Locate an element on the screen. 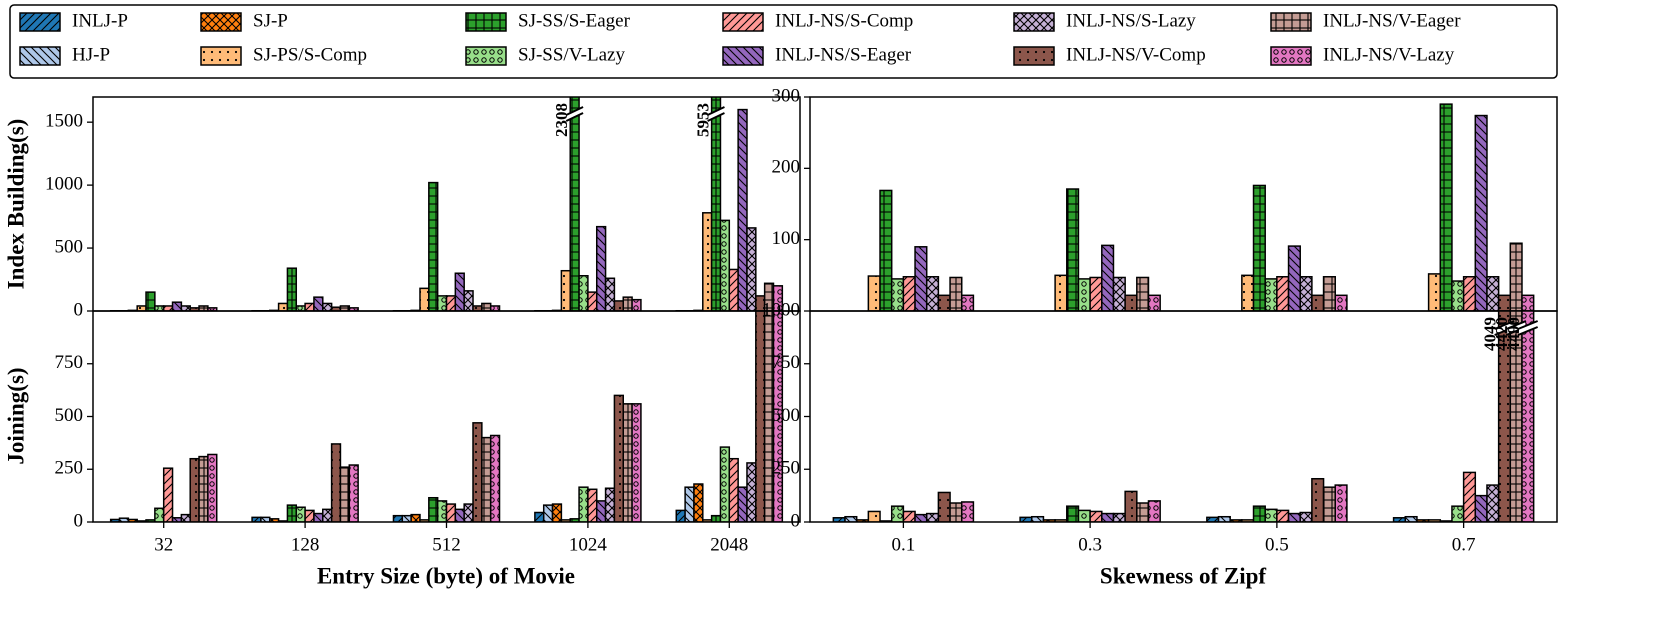 The image size is (1661, 631). data-label: 4049 is located at coordinates (1490, 334).